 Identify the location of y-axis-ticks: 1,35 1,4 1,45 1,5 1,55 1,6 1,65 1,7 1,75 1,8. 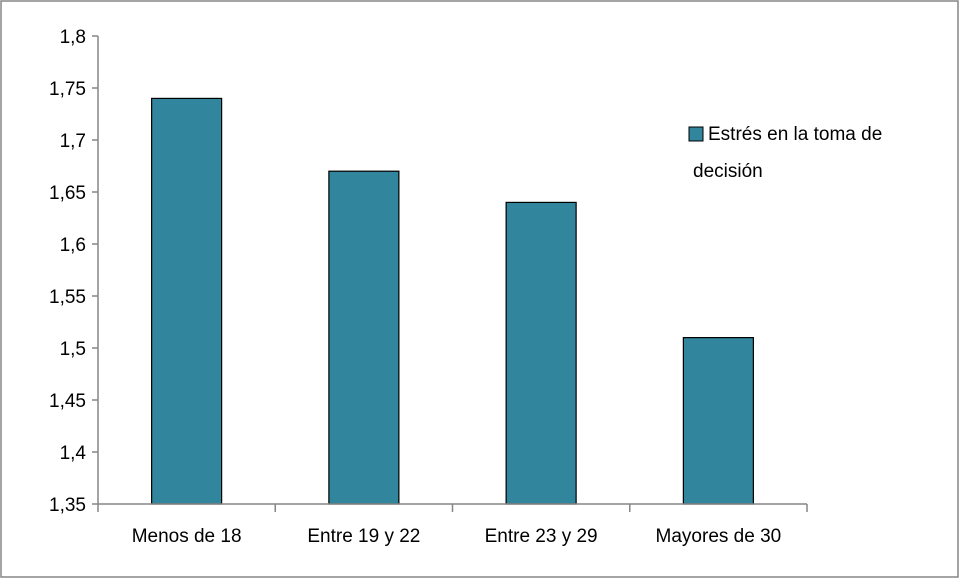
(73, 271).